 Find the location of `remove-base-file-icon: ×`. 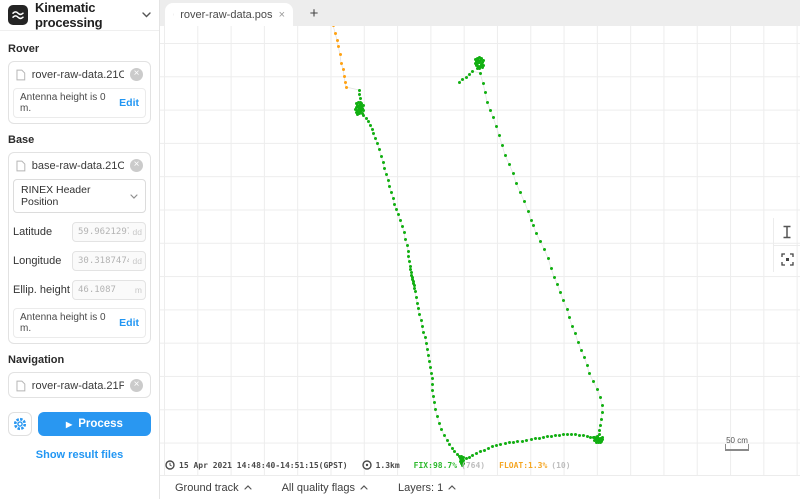

remove-base-file-icon: × is located at coordinates (136, 165).